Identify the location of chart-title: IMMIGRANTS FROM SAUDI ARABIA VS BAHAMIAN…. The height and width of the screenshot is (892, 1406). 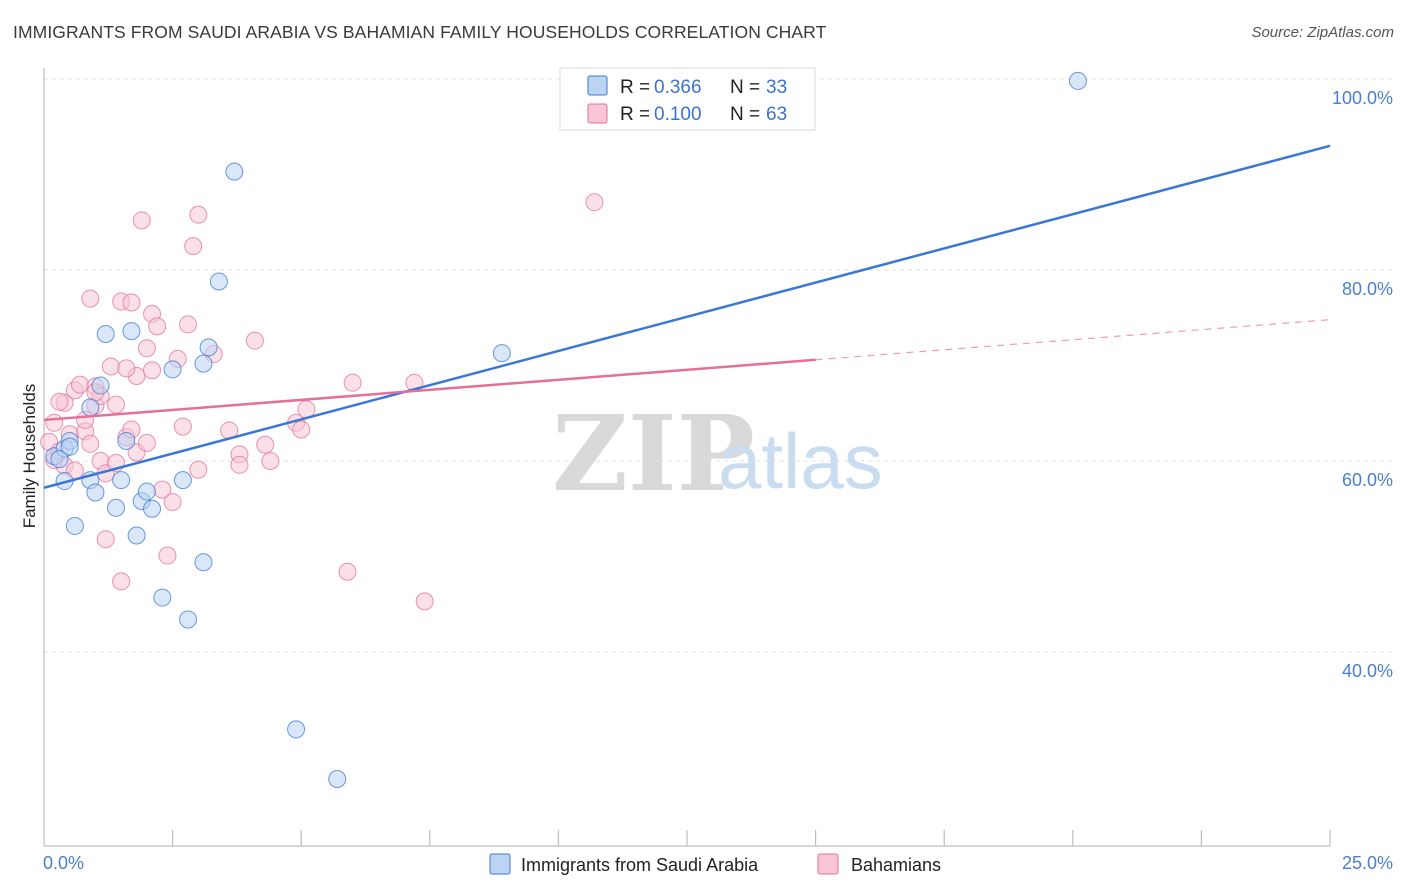
(420, 32).